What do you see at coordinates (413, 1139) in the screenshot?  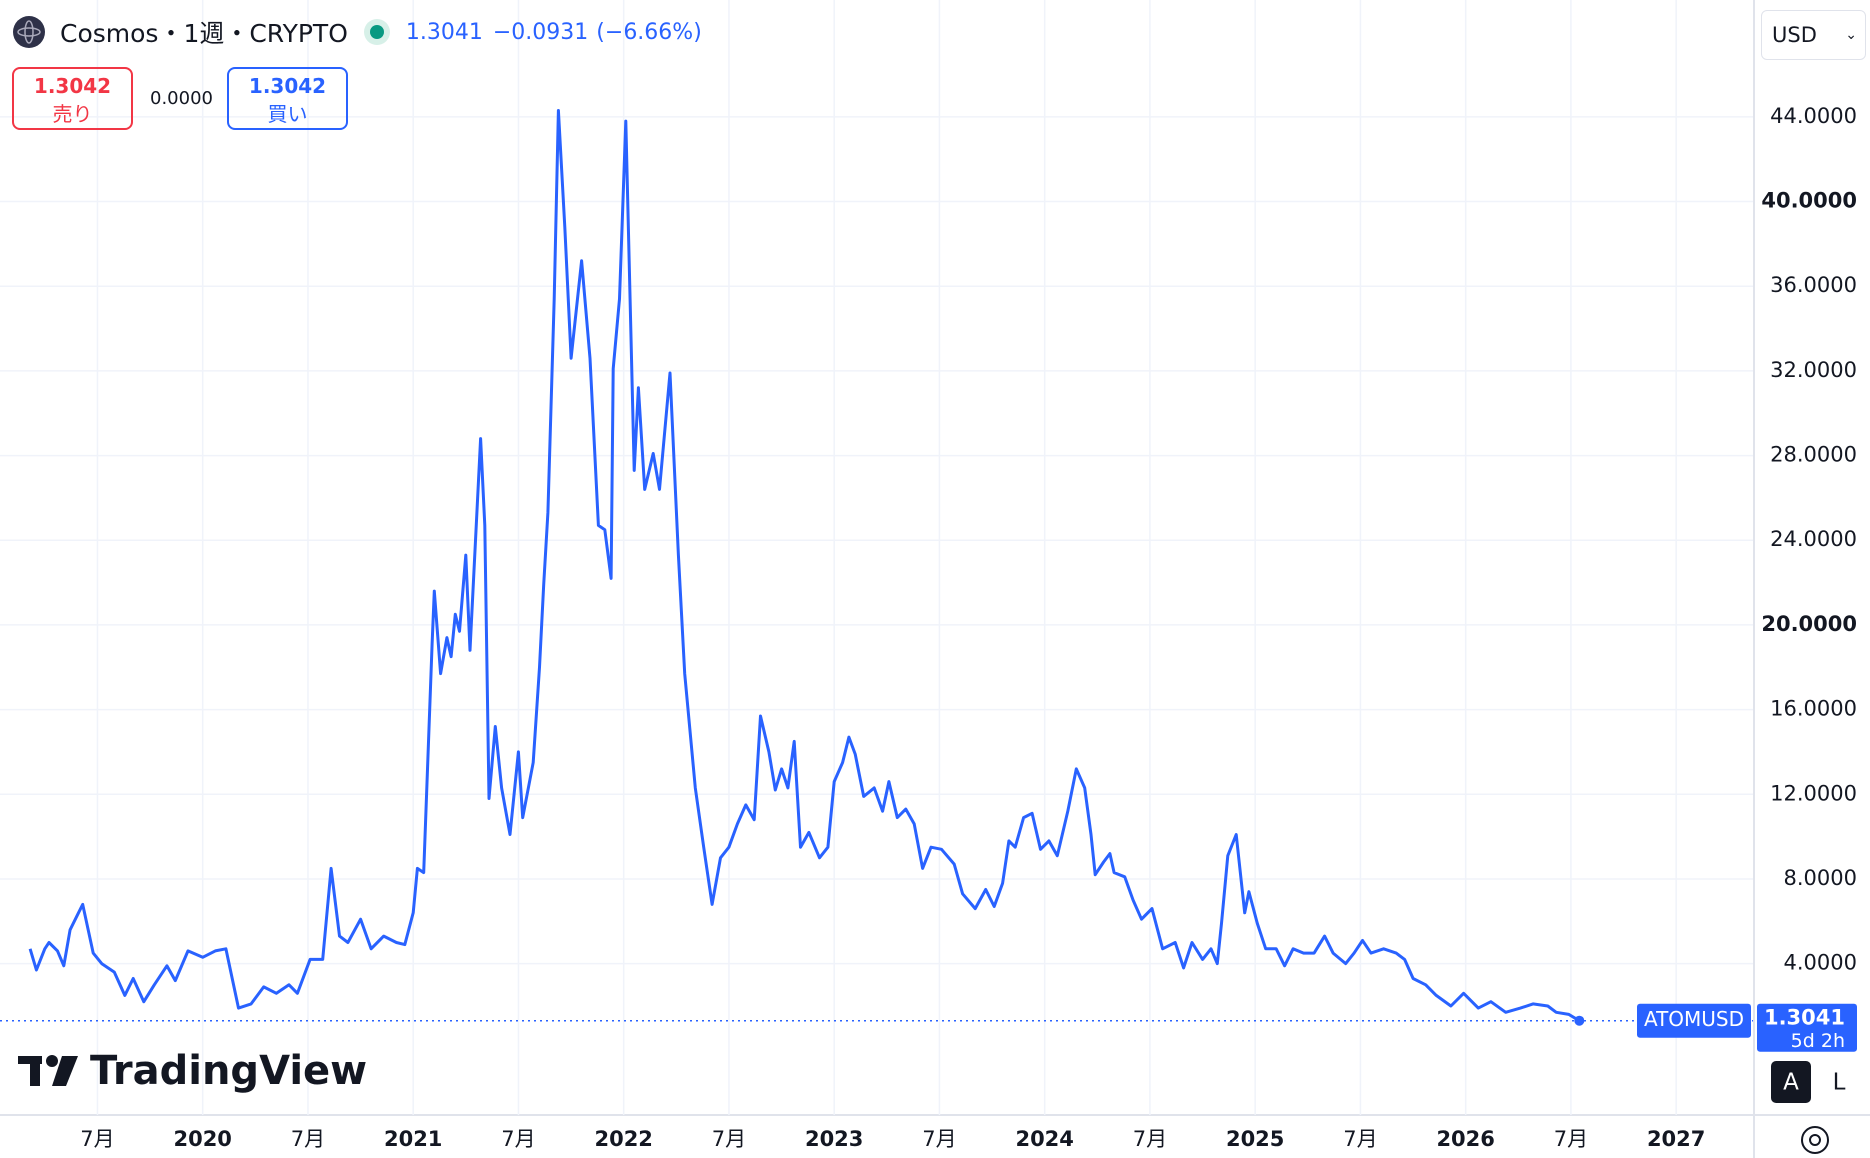 I see `x-tick-label: 2021` at bounding box center [413, 1139].